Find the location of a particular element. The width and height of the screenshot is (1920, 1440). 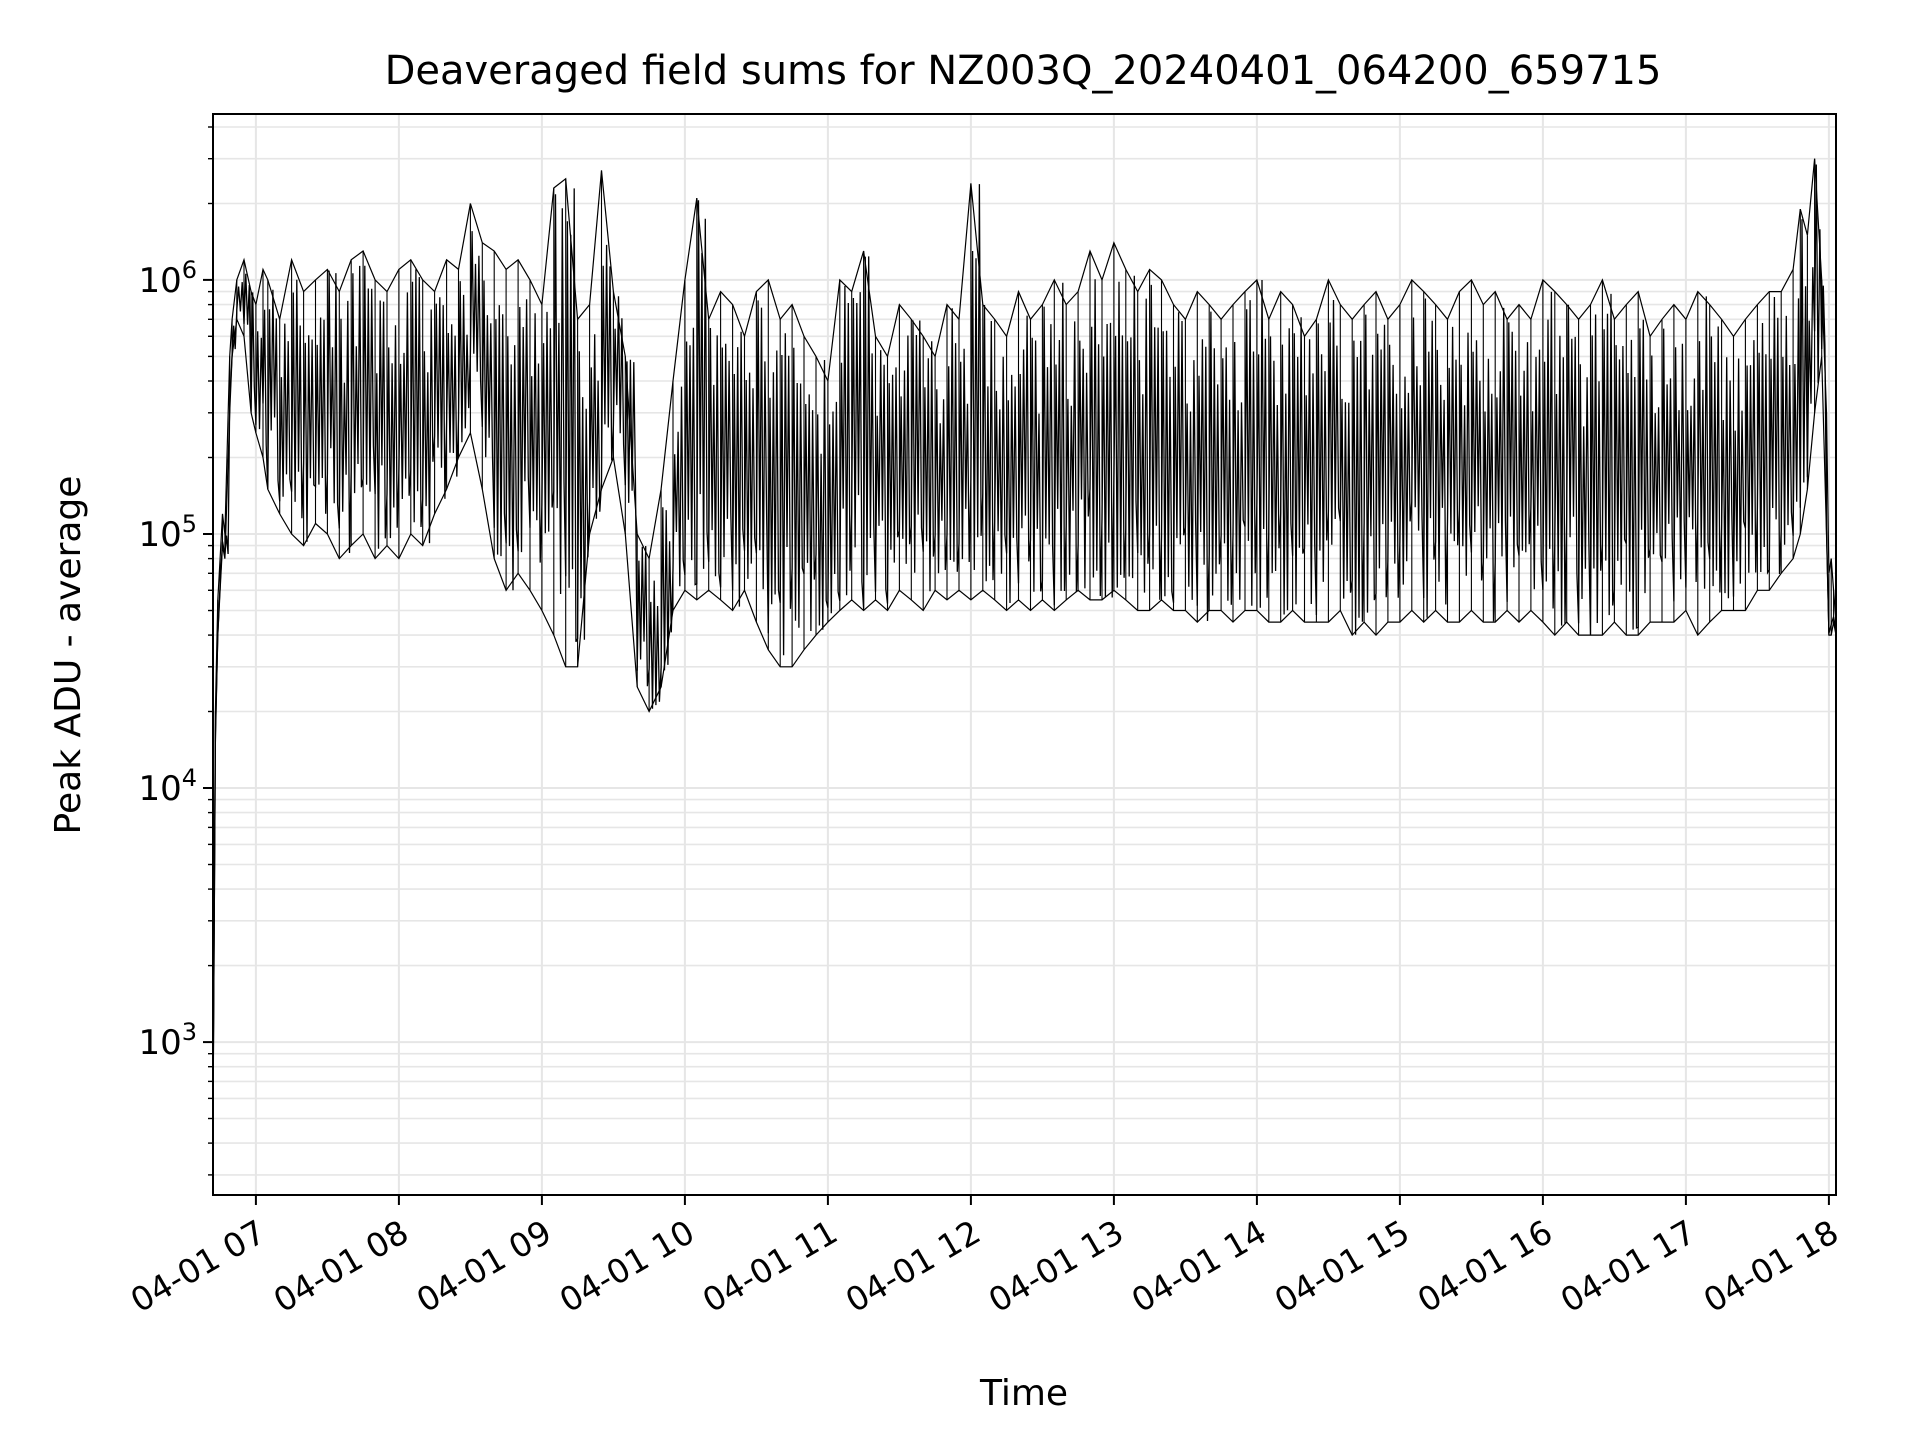

y-axis-label: Peak ADU - average is located at coordinates (68, 655).